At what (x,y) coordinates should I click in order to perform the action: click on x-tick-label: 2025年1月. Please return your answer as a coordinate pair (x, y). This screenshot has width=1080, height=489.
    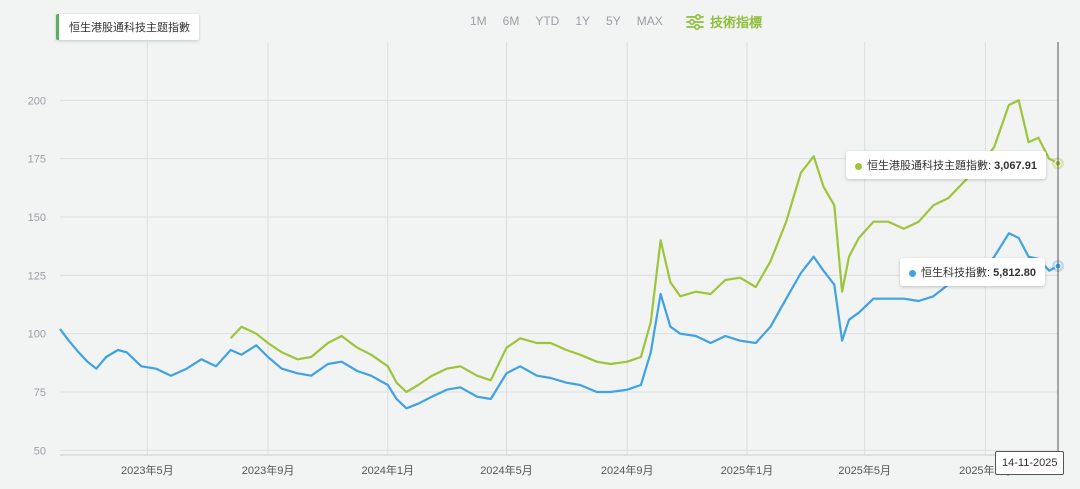
    Looking at the image, I should click on (747, 470).